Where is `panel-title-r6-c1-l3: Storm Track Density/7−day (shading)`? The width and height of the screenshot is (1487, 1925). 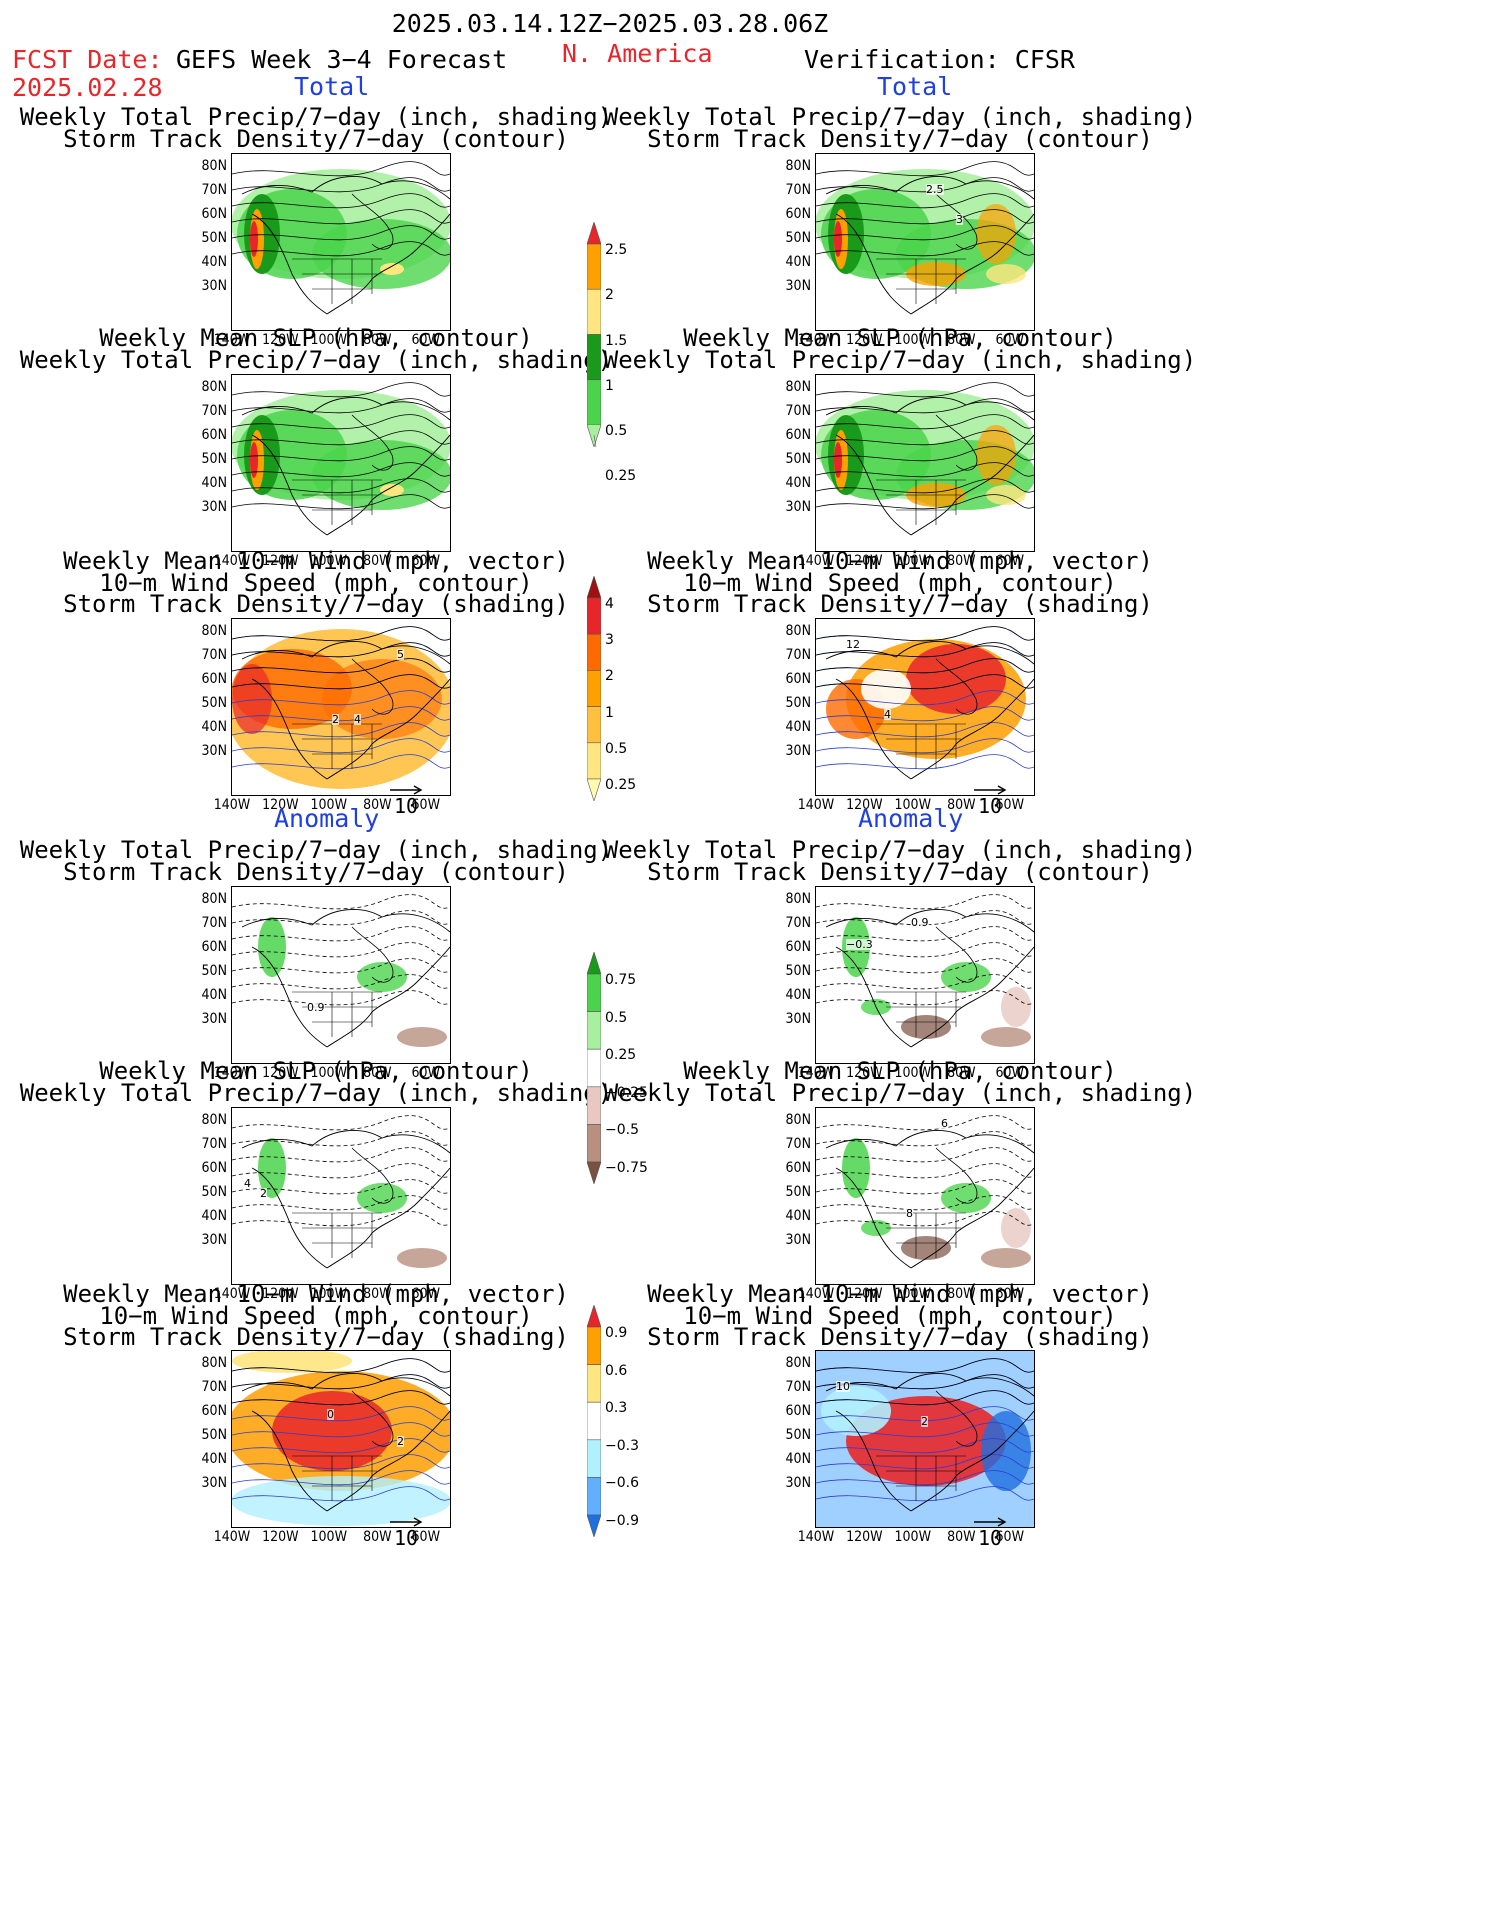 panel-title-r6-c1-l3: Storm Track Density/7−day (shading) is located at coordinates (316, 1337).